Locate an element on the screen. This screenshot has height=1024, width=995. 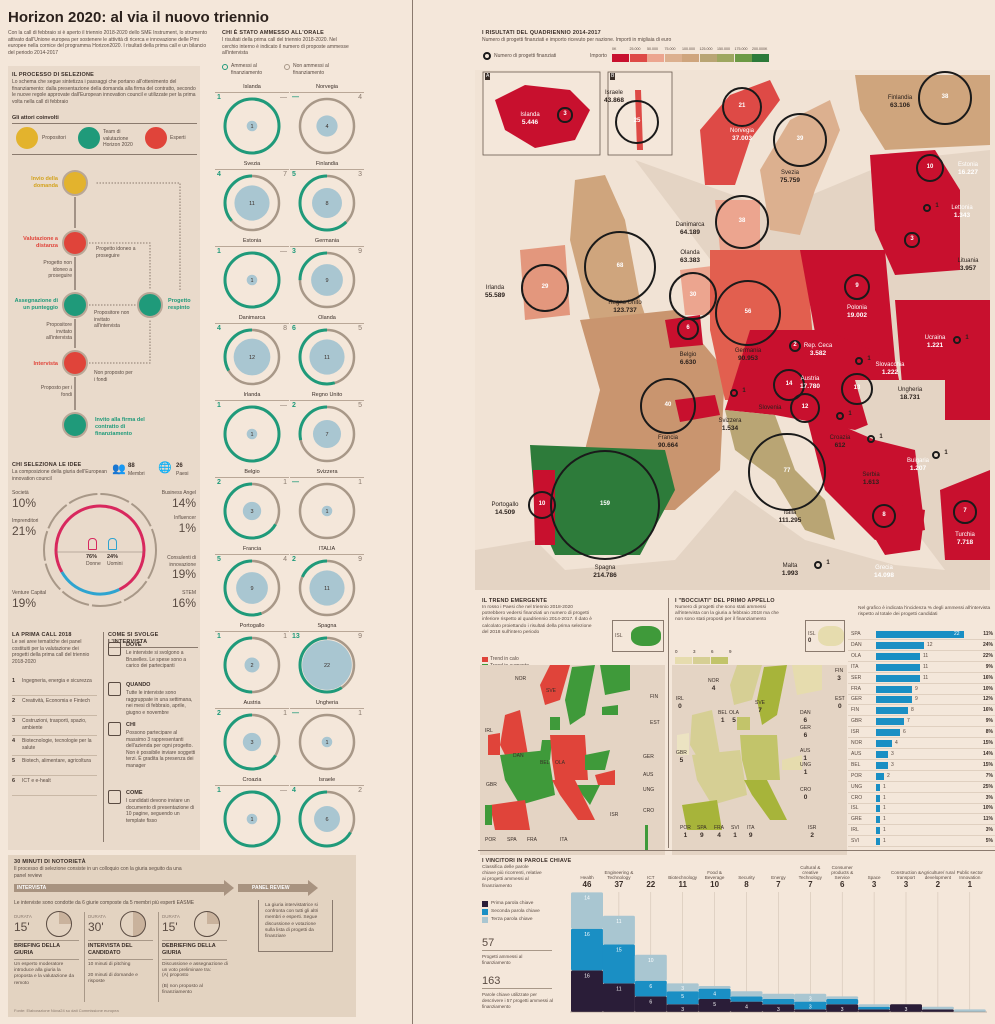
country-map-label: Irlanda 55.589 is located at coordinates (495, 292).